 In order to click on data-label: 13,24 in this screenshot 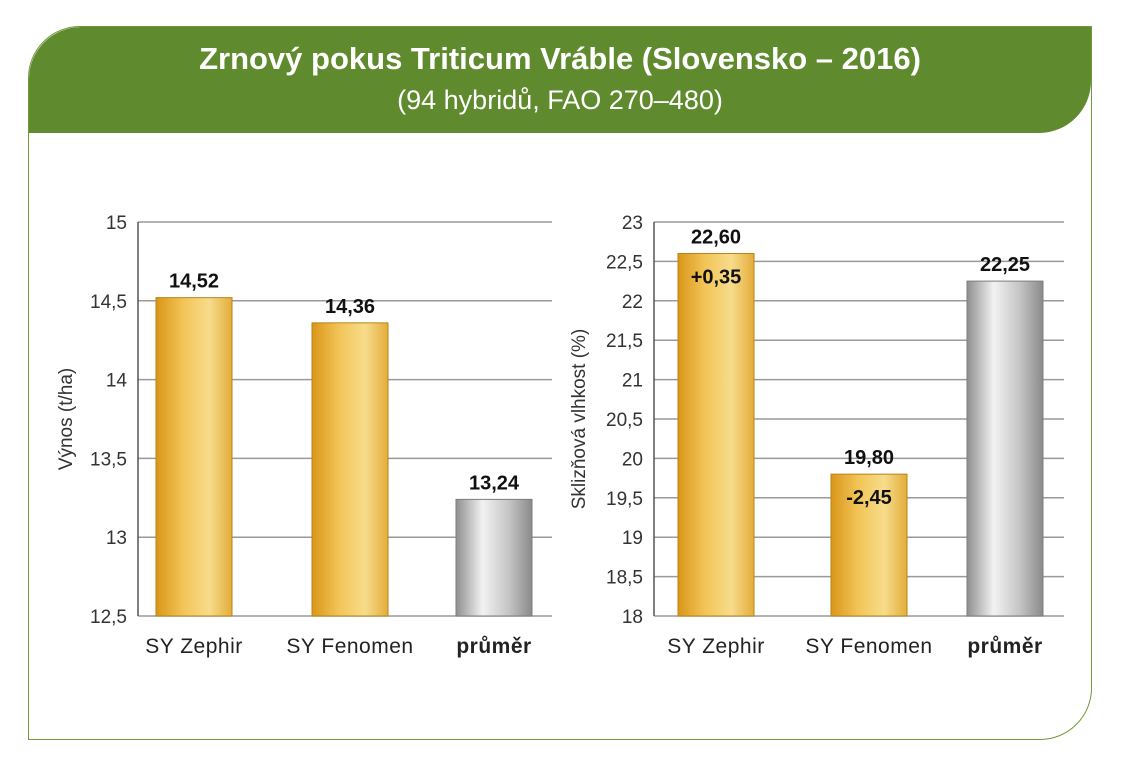, I will do `click(494, 483)`.